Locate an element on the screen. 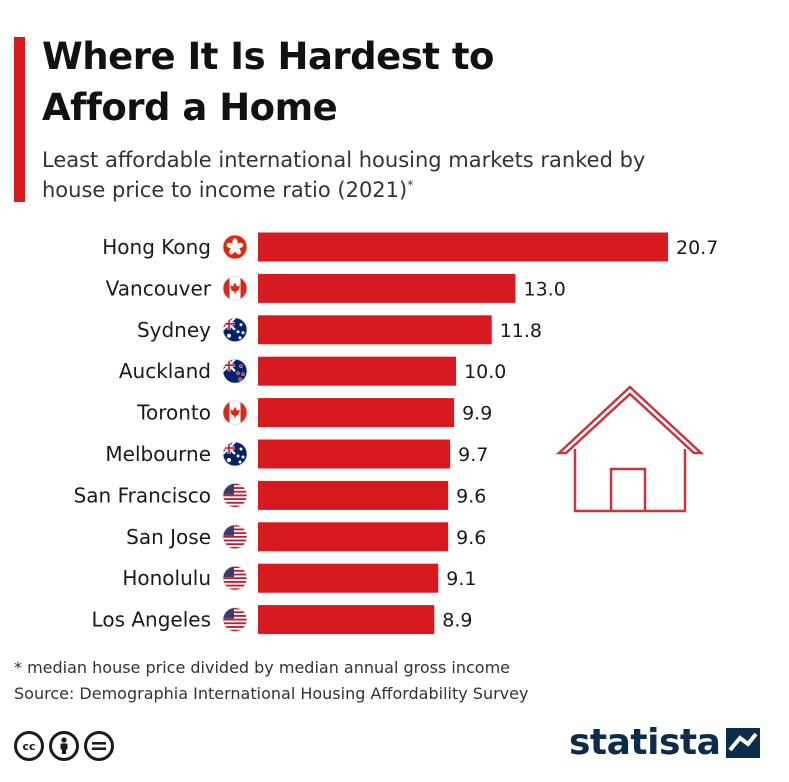 The image size is (789, 782). bar-row: San Jose 9.6 is located at coordinates (306, 537).